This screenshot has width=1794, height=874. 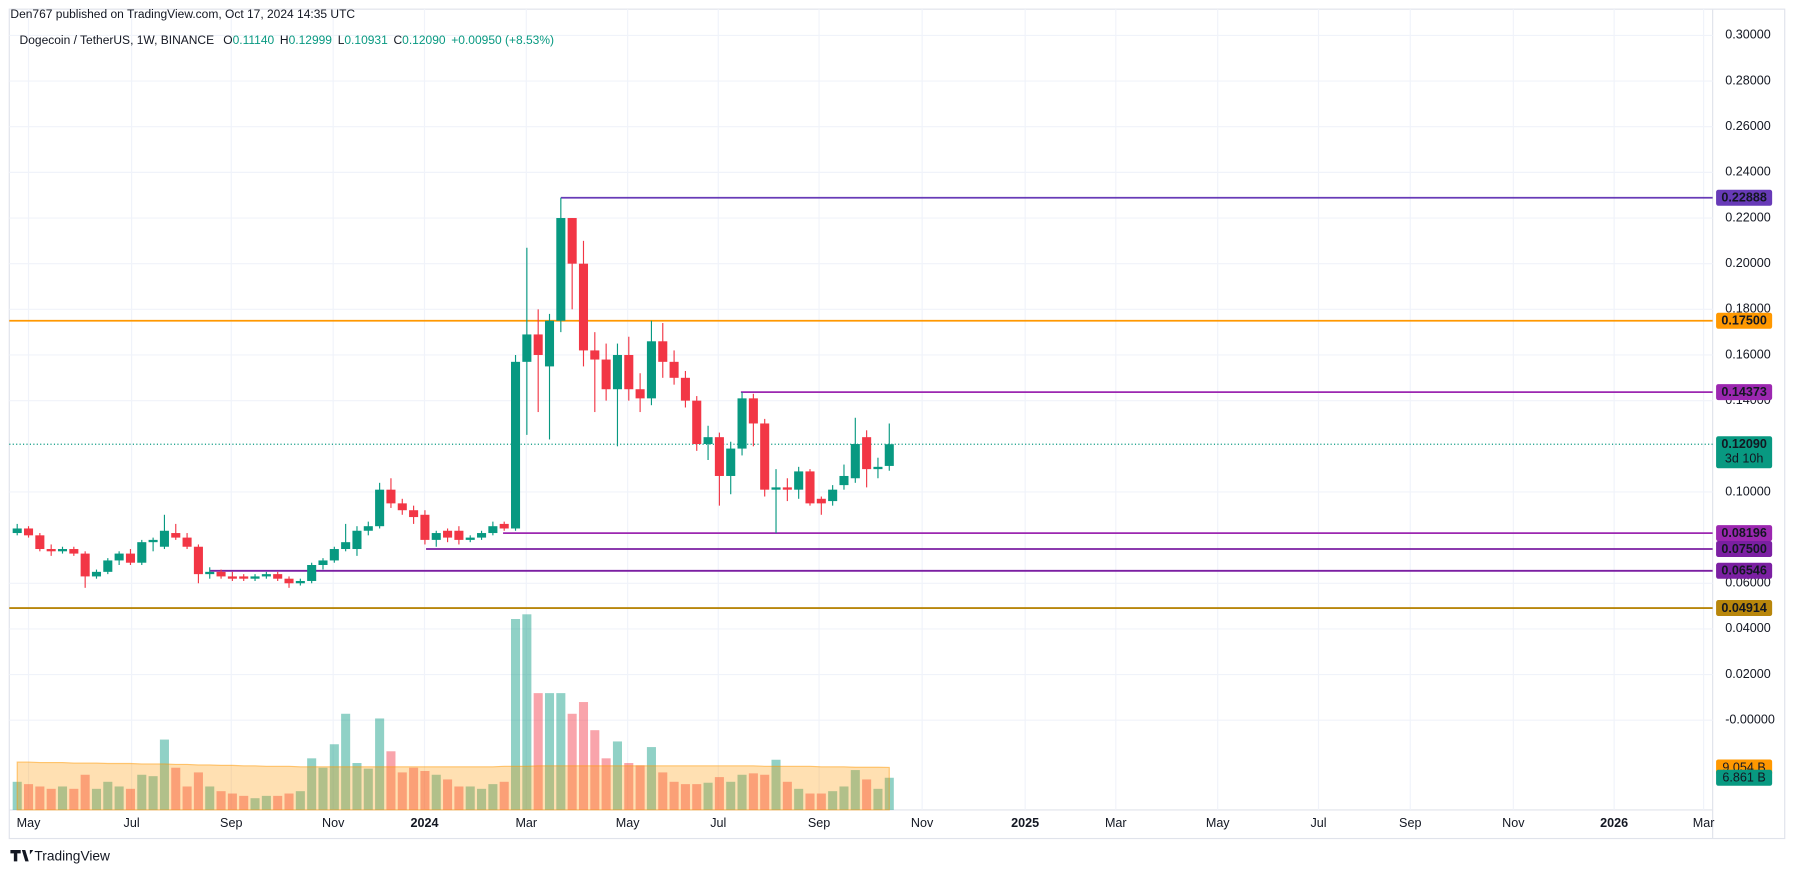 I want to click on ohlc-key: L, so click(x=341, y=40).